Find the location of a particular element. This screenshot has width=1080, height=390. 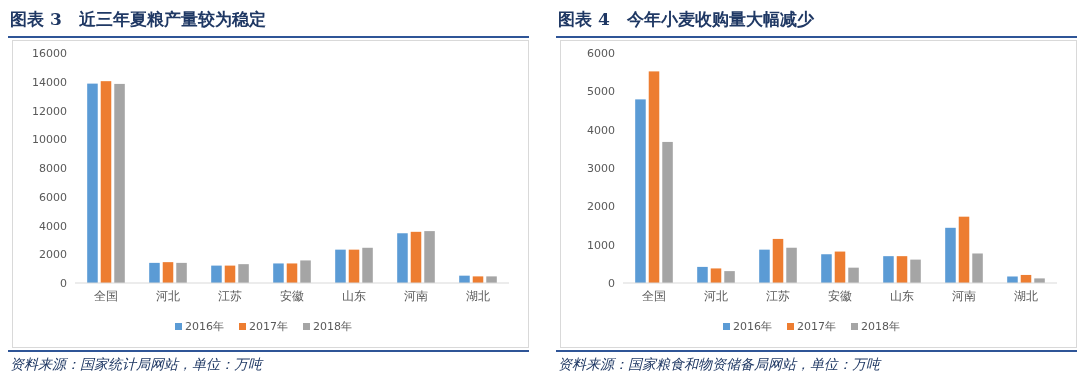

y-tick-label: 5000 is located at coordinates (601, 92).